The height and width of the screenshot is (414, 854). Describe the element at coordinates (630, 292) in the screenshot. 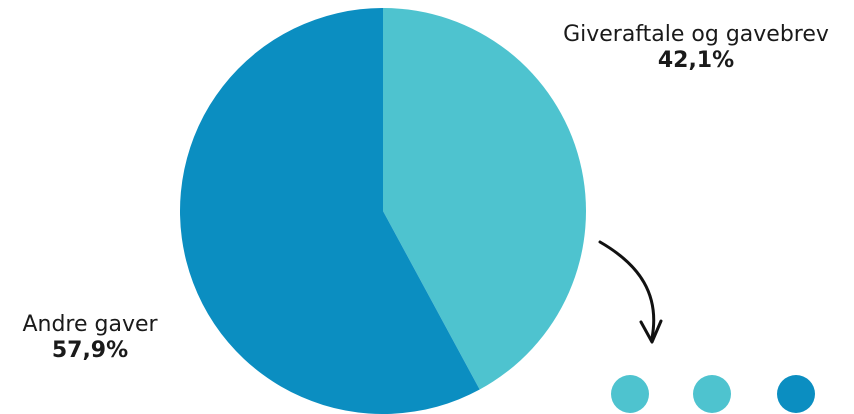

I see `curved-arrow-icon` at that location.